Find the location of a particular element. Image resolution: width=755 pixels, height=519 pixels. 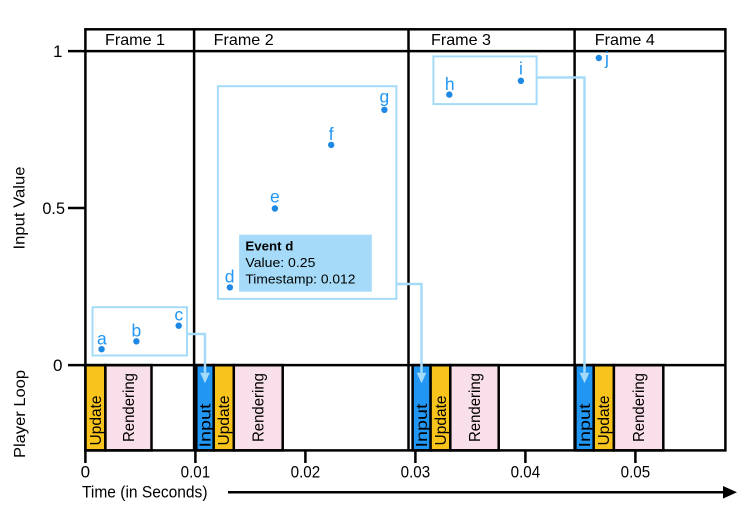

svg-text: f is located at coordinates (331, 134).